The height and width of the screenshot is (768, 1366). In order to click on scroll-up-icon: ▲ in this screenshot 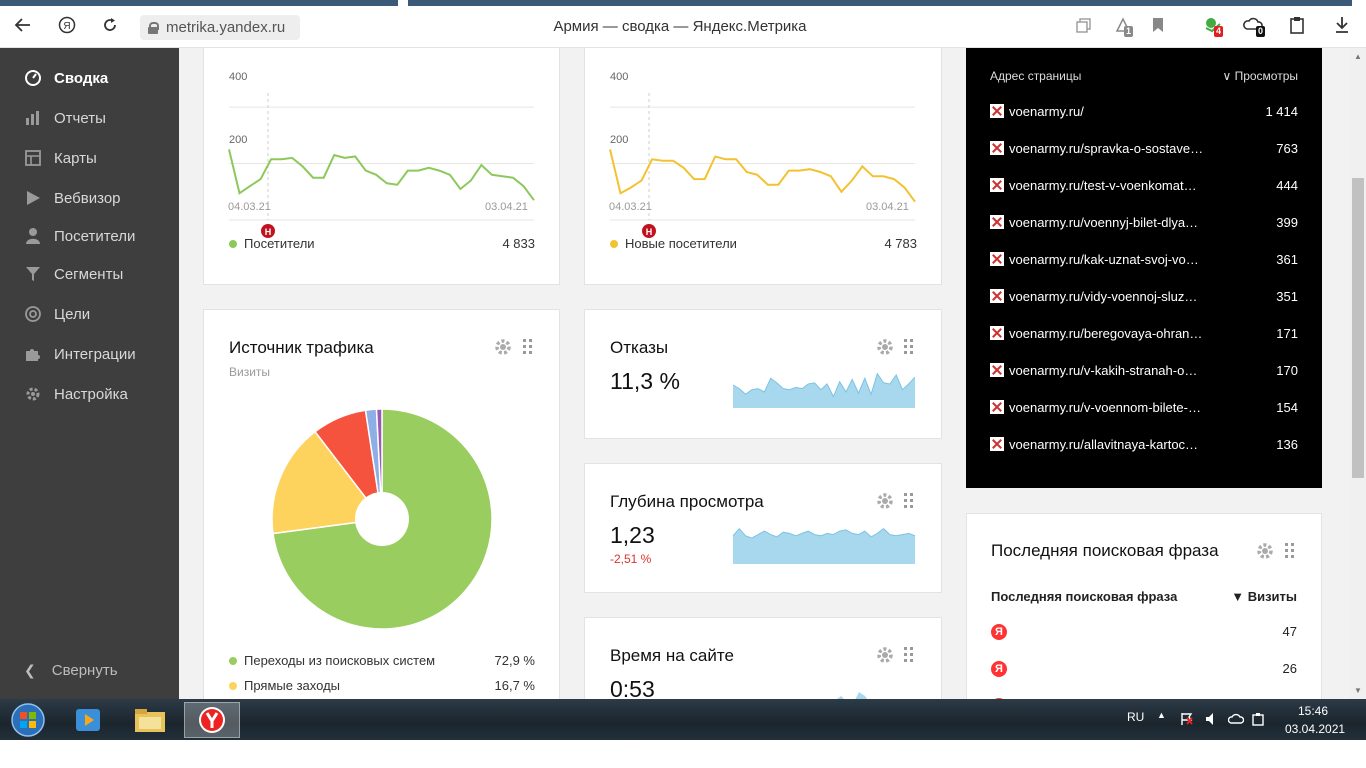, I will do `click(1358, 56)`.